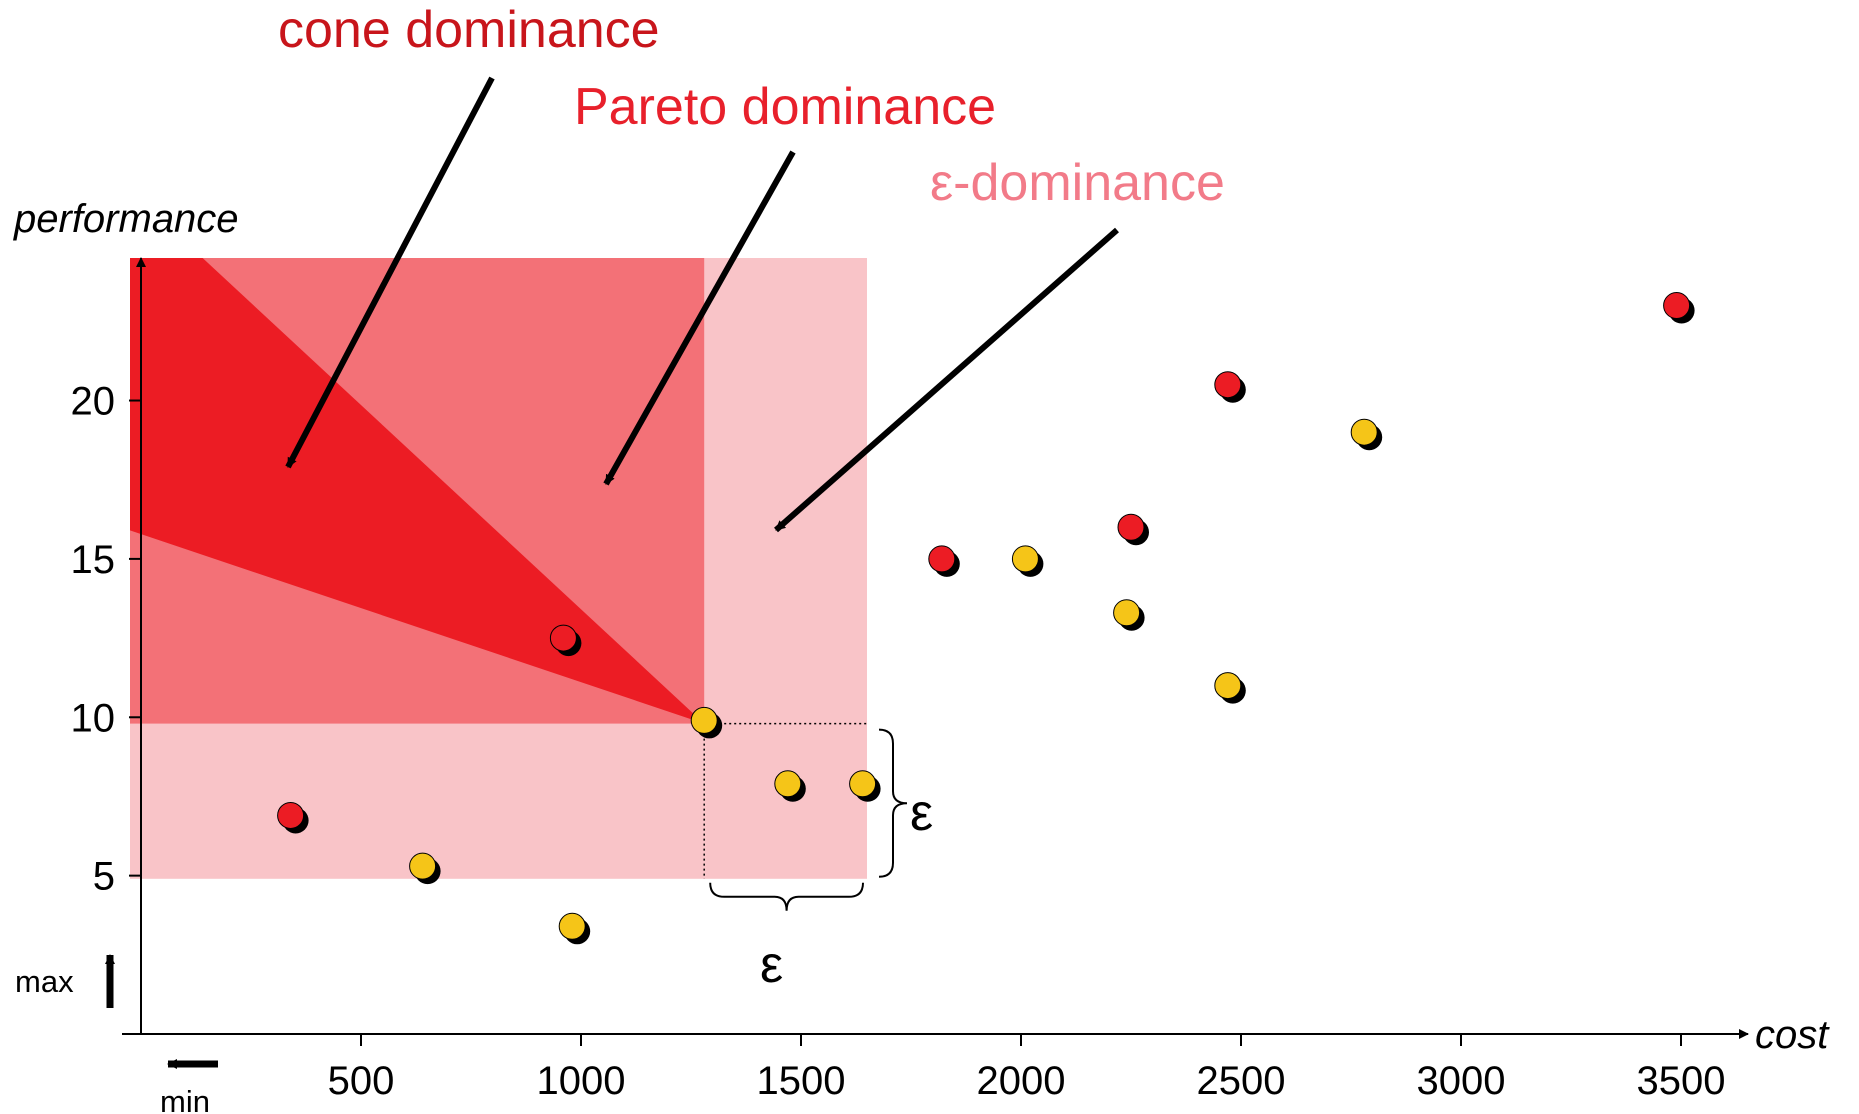 Image resolution: width=1859 pixels, height=1114 pixels. Describe the element at coordinates (581, 1081) in the screenshot. I see `x-tick-label: 1000` at that location.